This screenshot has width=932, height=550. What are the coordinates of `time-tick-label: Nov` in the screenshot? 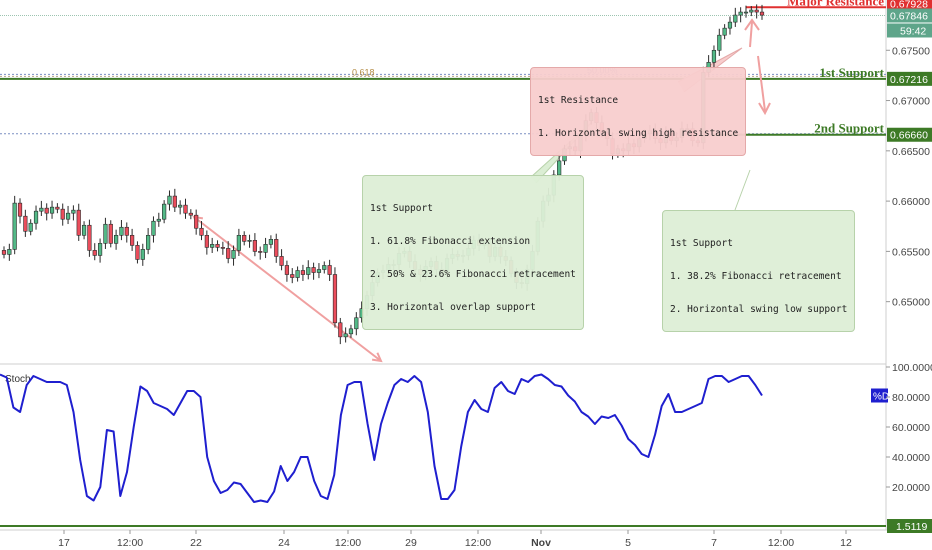 It's located at (541, 543).